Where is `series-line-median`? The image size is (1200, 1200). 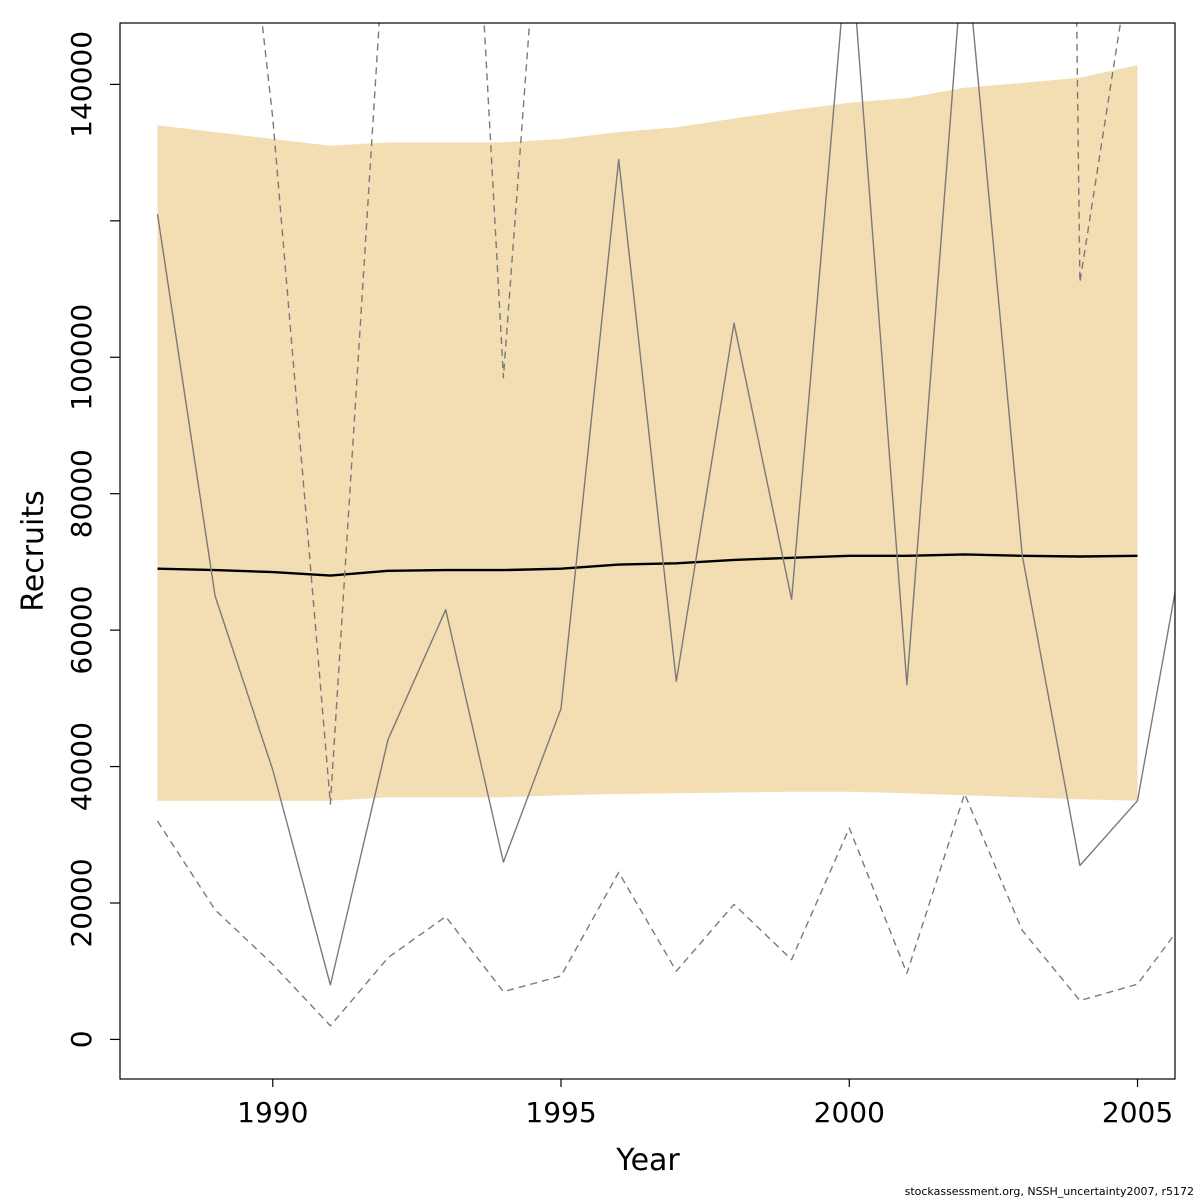
series-line-median is located at coordinates (647, 565).